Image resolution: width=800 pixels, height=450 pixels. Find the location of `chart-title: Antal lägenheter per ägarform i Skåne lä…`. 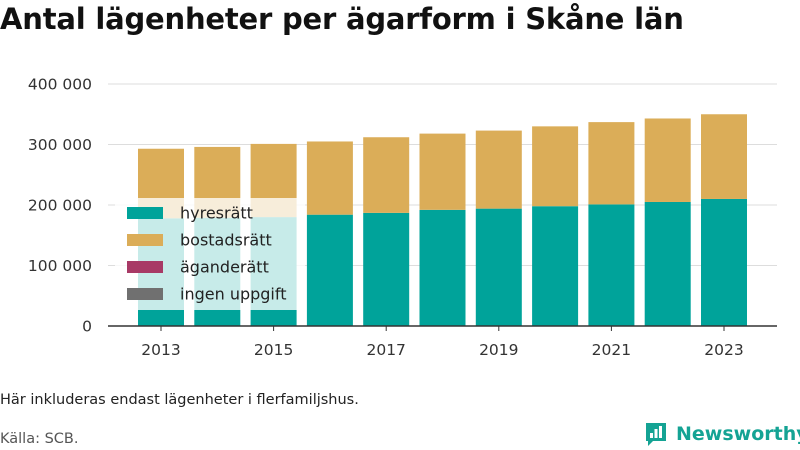

chart-title: Antal lägenheter per ägarform i Skåne lä… is located at coordinates (342, 19).